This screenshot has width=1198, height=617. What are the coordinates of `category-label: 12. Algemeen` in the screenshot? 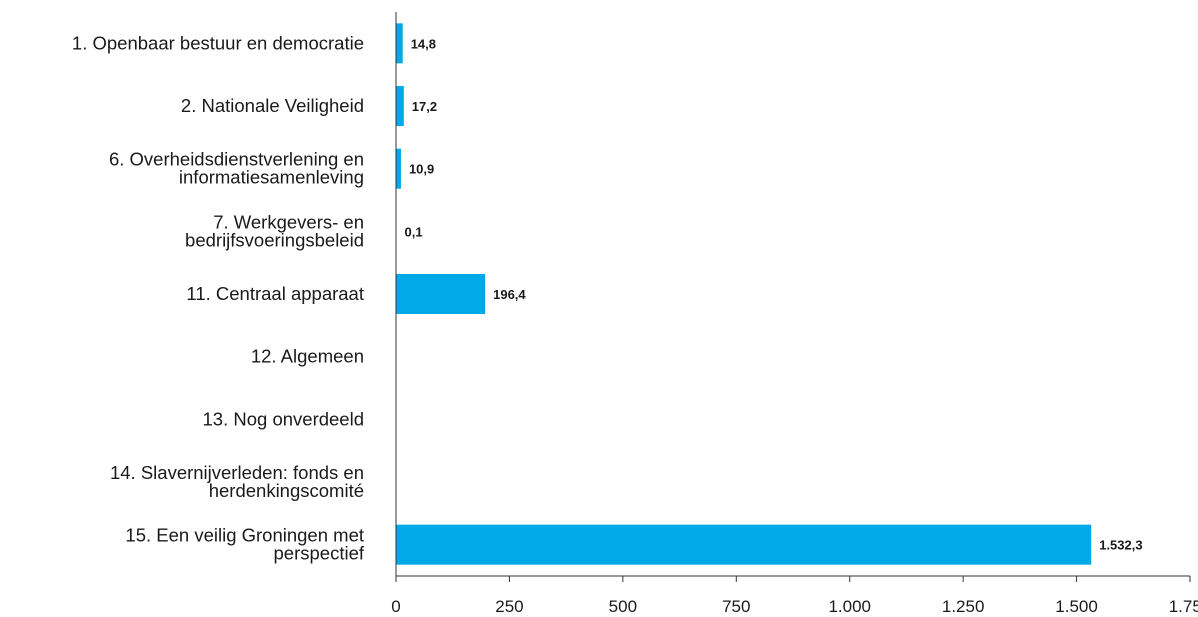 It's located at (307, 356).